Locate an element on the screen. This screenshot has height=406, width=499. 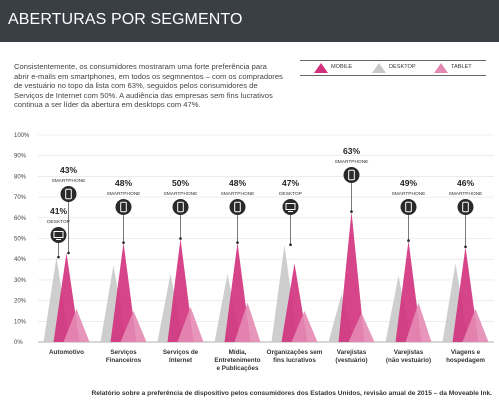
category-label: Serviços Financeiros is located at coordinates (124, 356).